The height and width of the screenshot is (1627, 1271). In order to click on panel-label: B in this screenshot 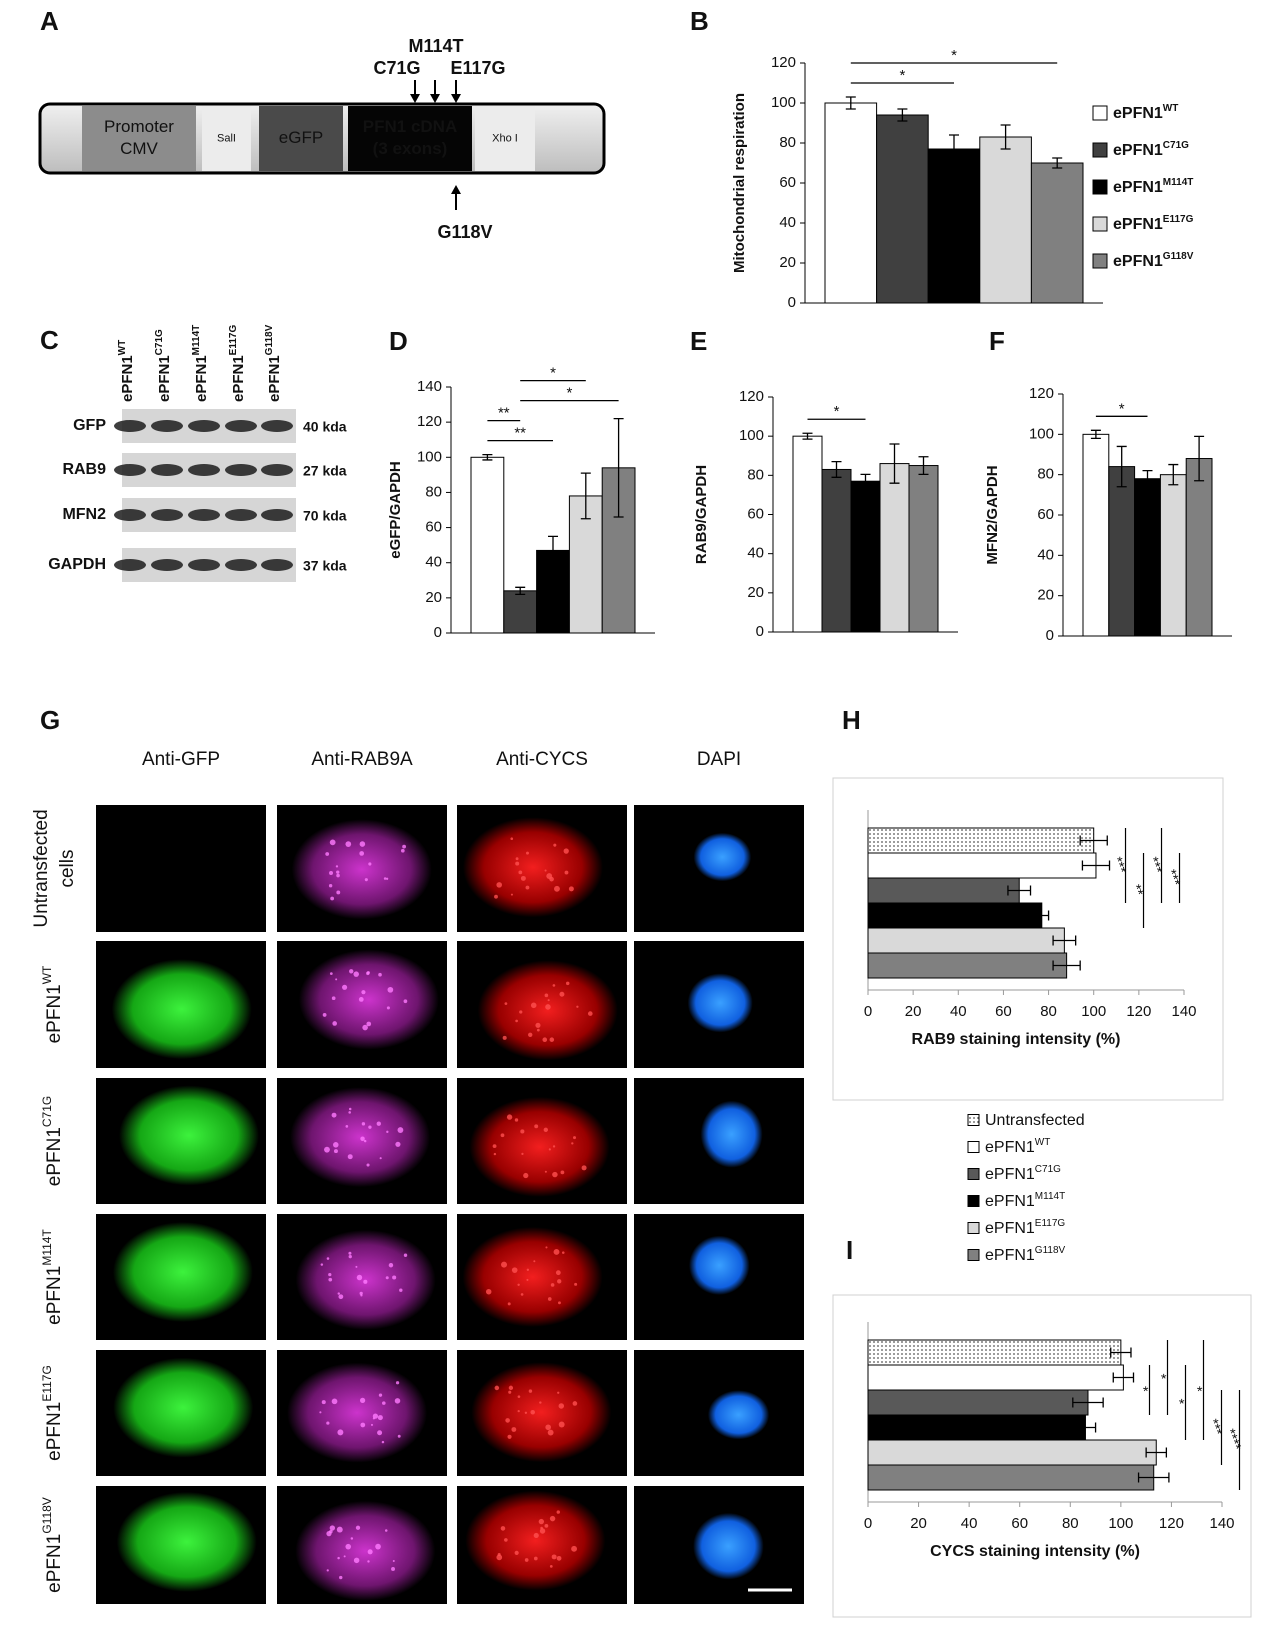, I will do `click(699, 21)`.